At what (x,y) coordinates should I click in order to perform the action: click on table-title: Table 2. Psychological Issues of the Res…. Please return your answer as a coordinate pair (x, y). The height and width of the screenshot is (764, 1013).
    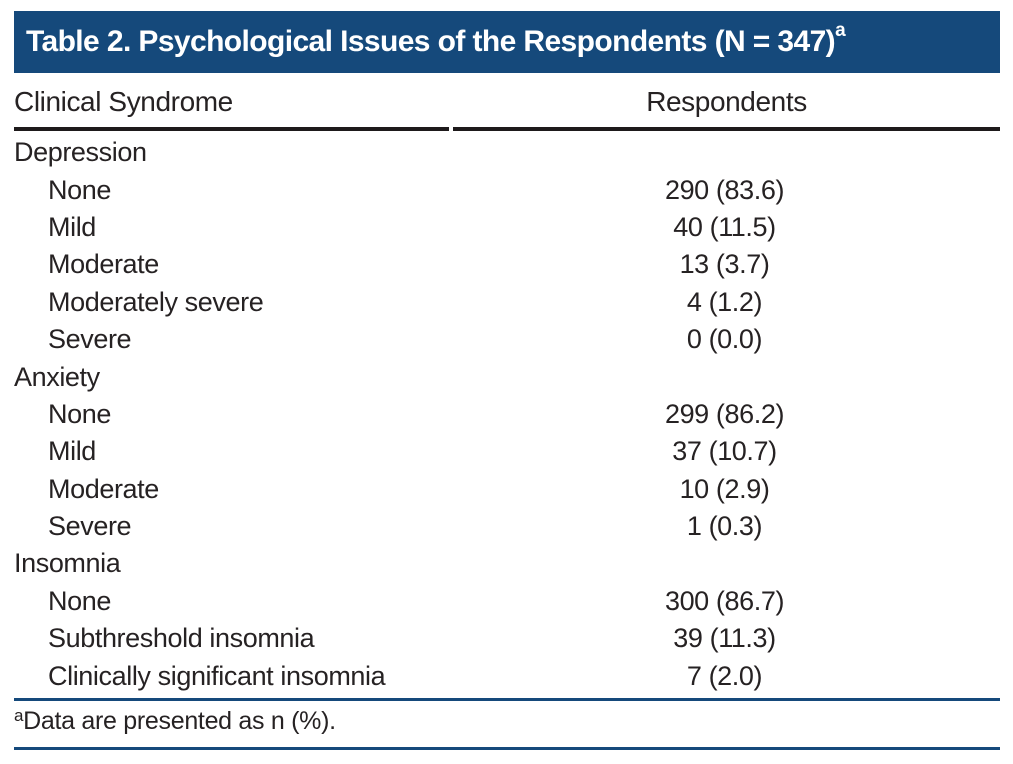
    Looking at the image, I should click on (431, 41).